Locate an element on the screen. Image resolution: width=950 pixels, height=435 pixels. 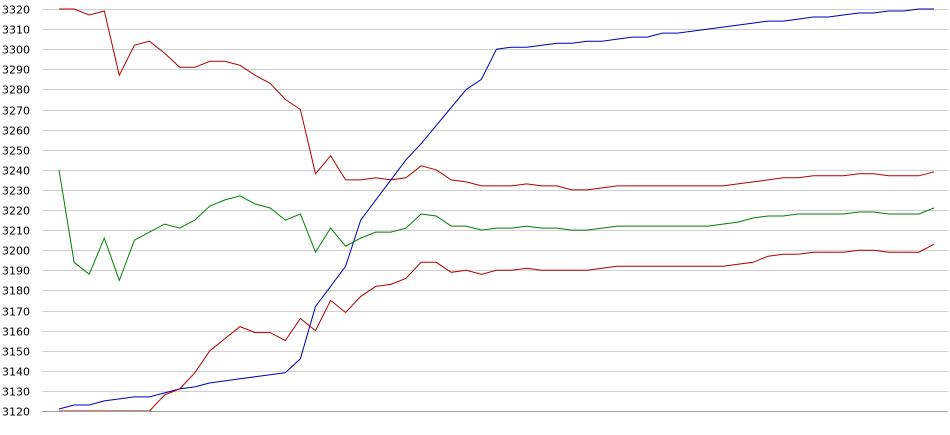
y-tick-label: 3260 is located at coordinates (16, 131).